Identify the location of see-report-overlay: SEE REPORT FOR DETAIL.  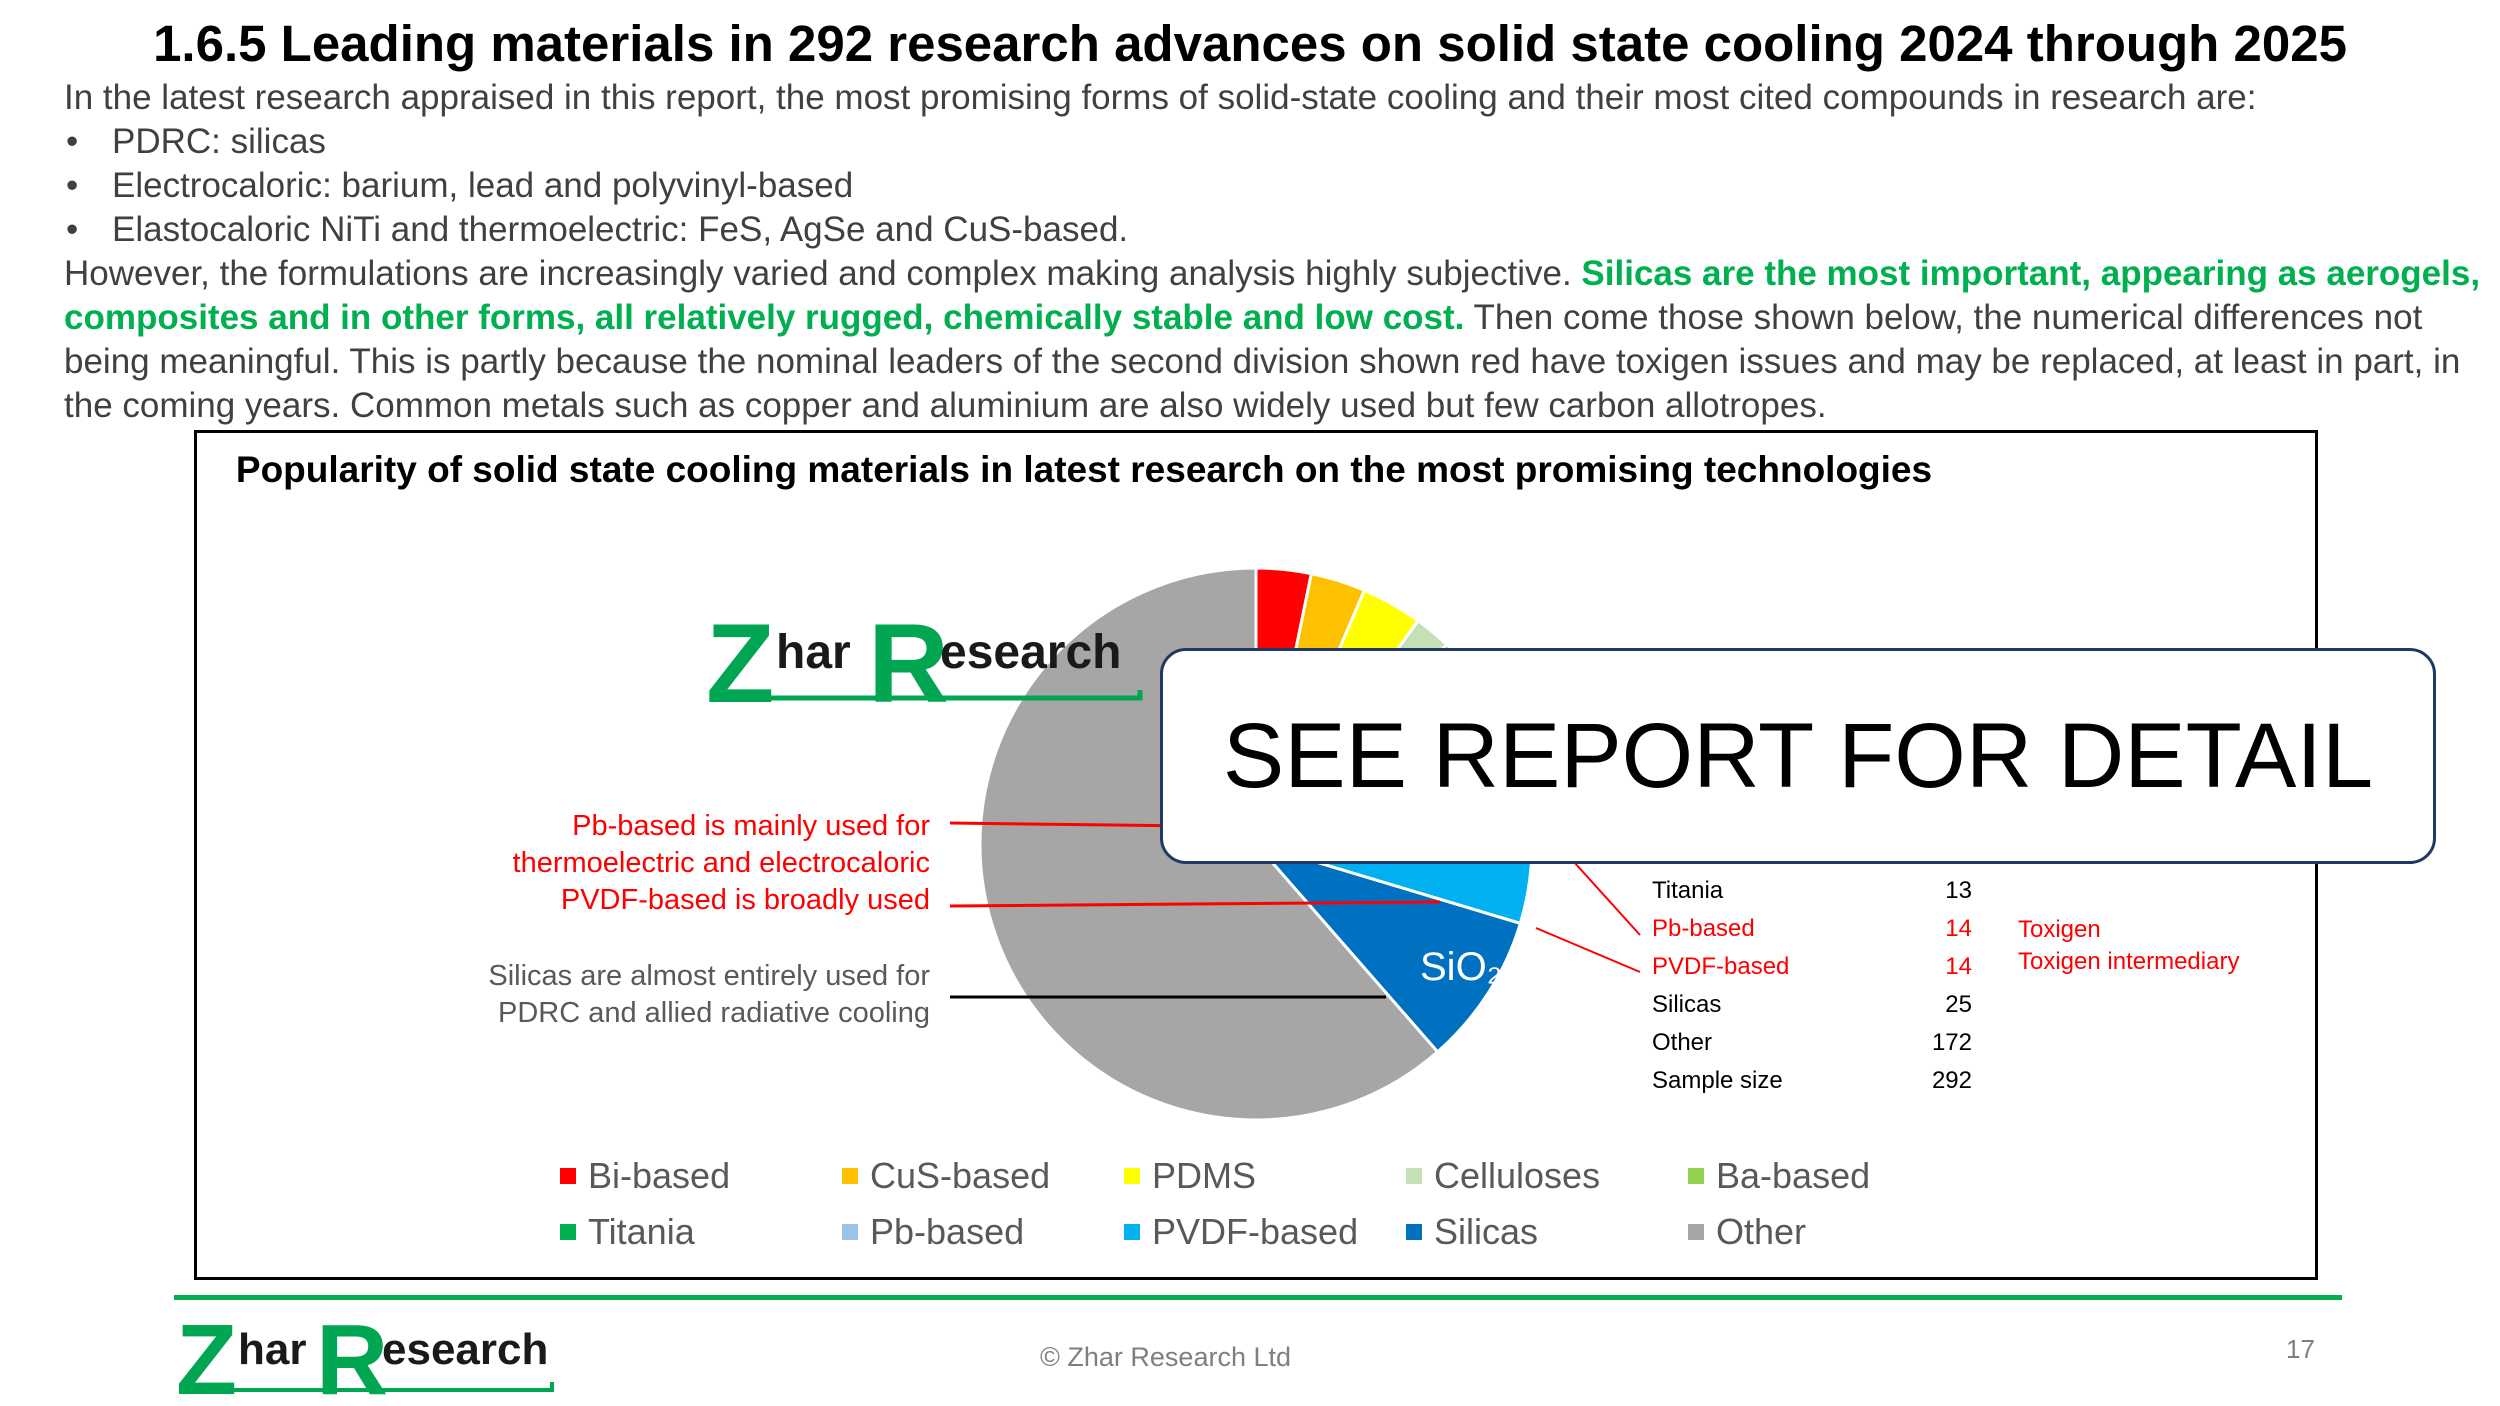
(1798, 756).